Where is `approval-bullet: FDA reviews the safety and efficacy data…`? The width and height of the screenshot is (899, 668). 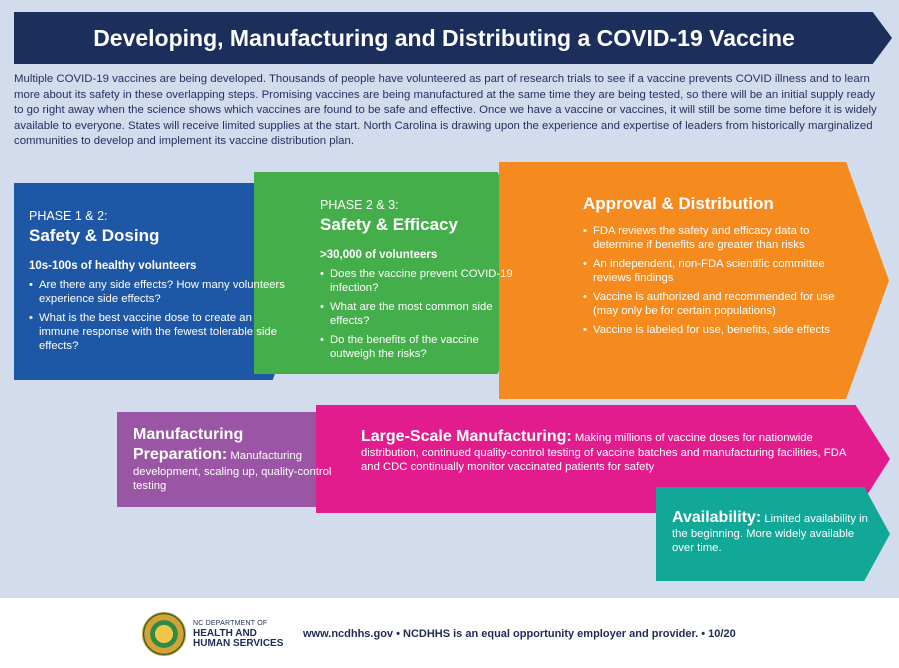 approval-bullet: FDA reviews the safety and efficacy data… is located at coordinates (713, 238).